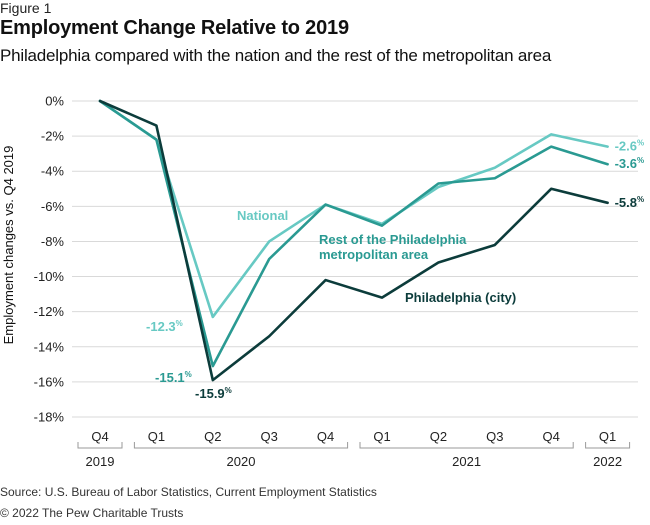 This screenshot has height=525, width=650. Describe the element at coordinates (262, 215) in the screenshot. I see `series-name-national: National` at that location.